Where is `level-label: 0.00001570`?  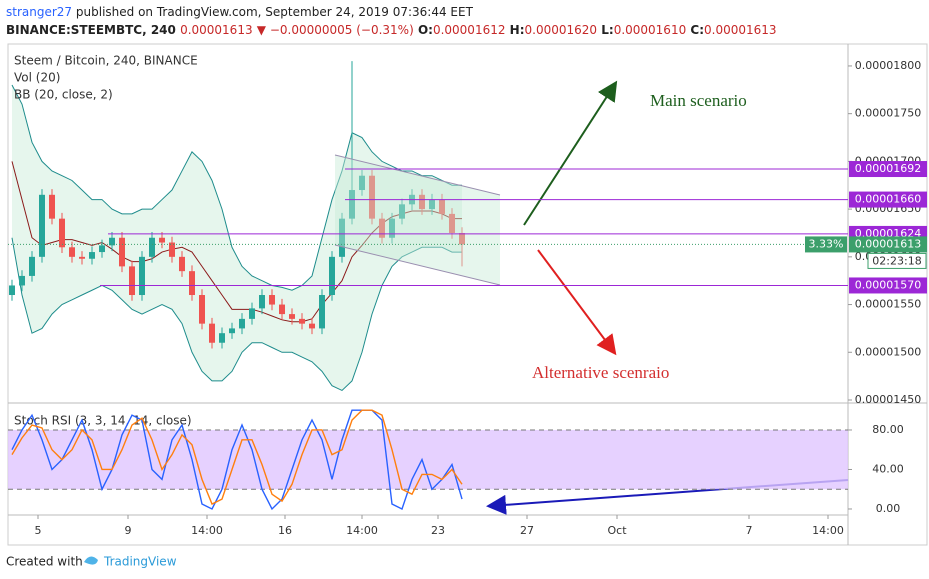
level-label: 0.00001570 is located at coordinates (888, 284).